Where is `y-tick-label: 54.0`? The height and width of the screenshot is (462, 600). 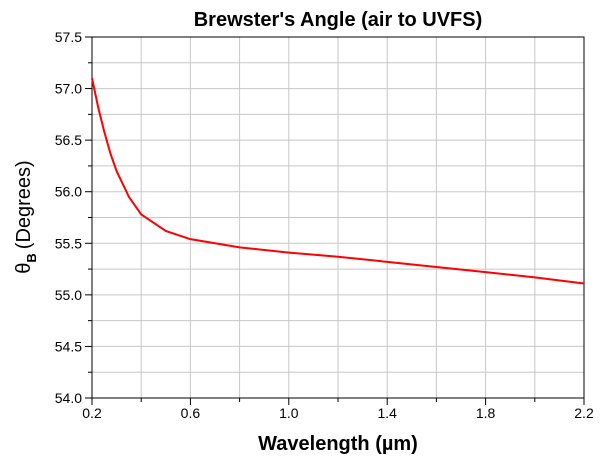
y-tick-label: 54.0 is located at coordinates (68, 398).